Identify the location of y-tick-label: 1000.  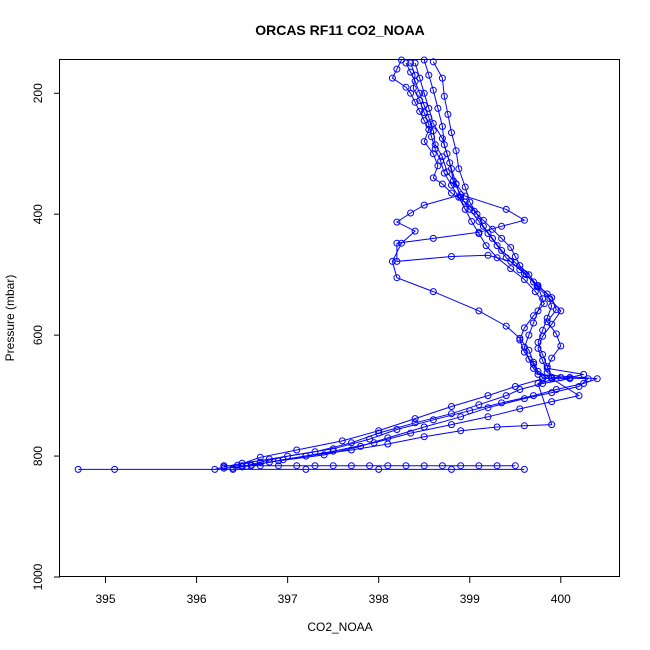
(38, 576).